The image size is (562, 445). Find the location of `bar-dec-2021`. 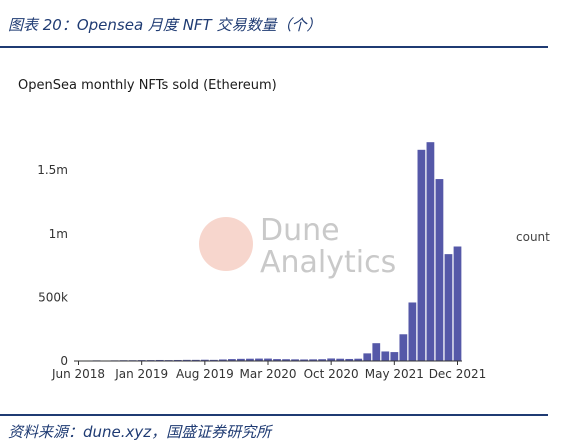

bar-dec-2021 is located at coordinates (457, 303).